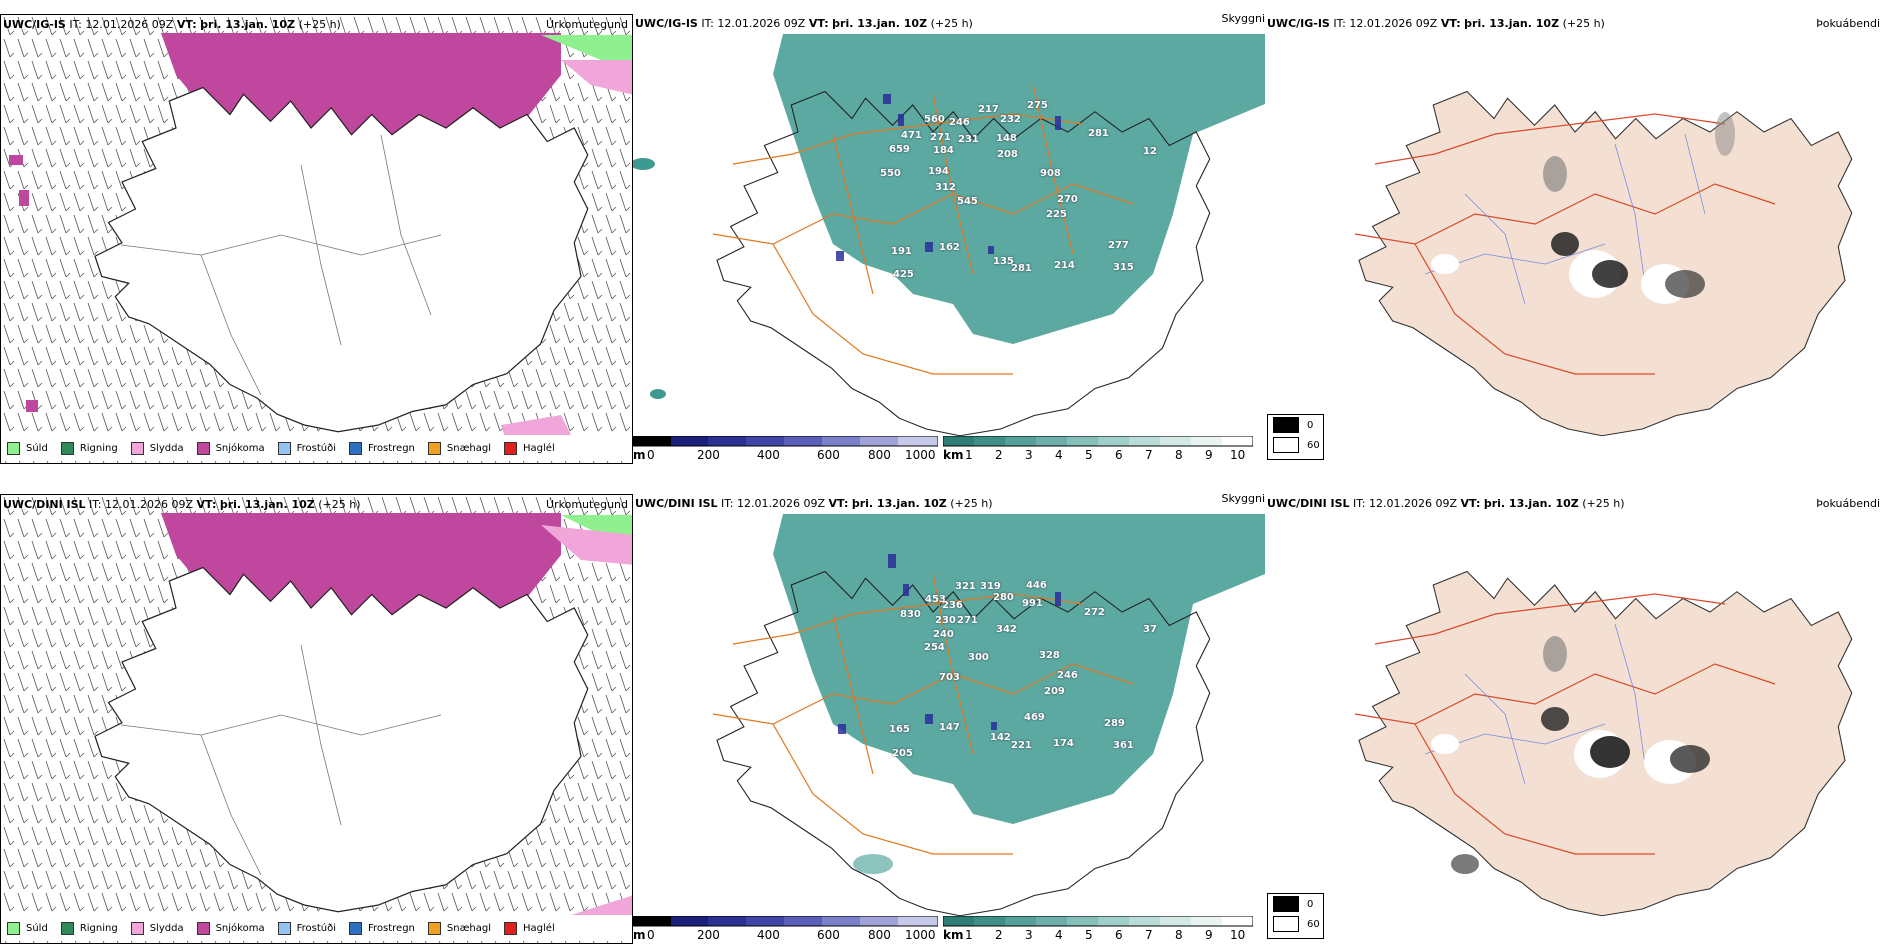 The height and width of the screenshot is (950, 1900). I want to click on ceiling-label: 142, so click(1000, 737).